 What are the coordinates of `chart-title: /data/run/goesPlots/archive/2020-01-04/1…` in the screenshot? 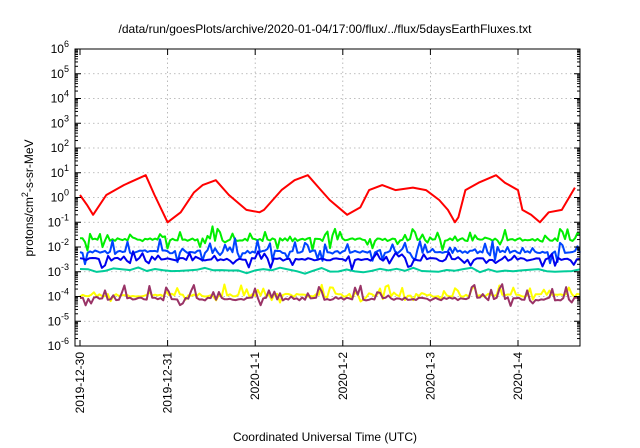 It's located at (326, 29).